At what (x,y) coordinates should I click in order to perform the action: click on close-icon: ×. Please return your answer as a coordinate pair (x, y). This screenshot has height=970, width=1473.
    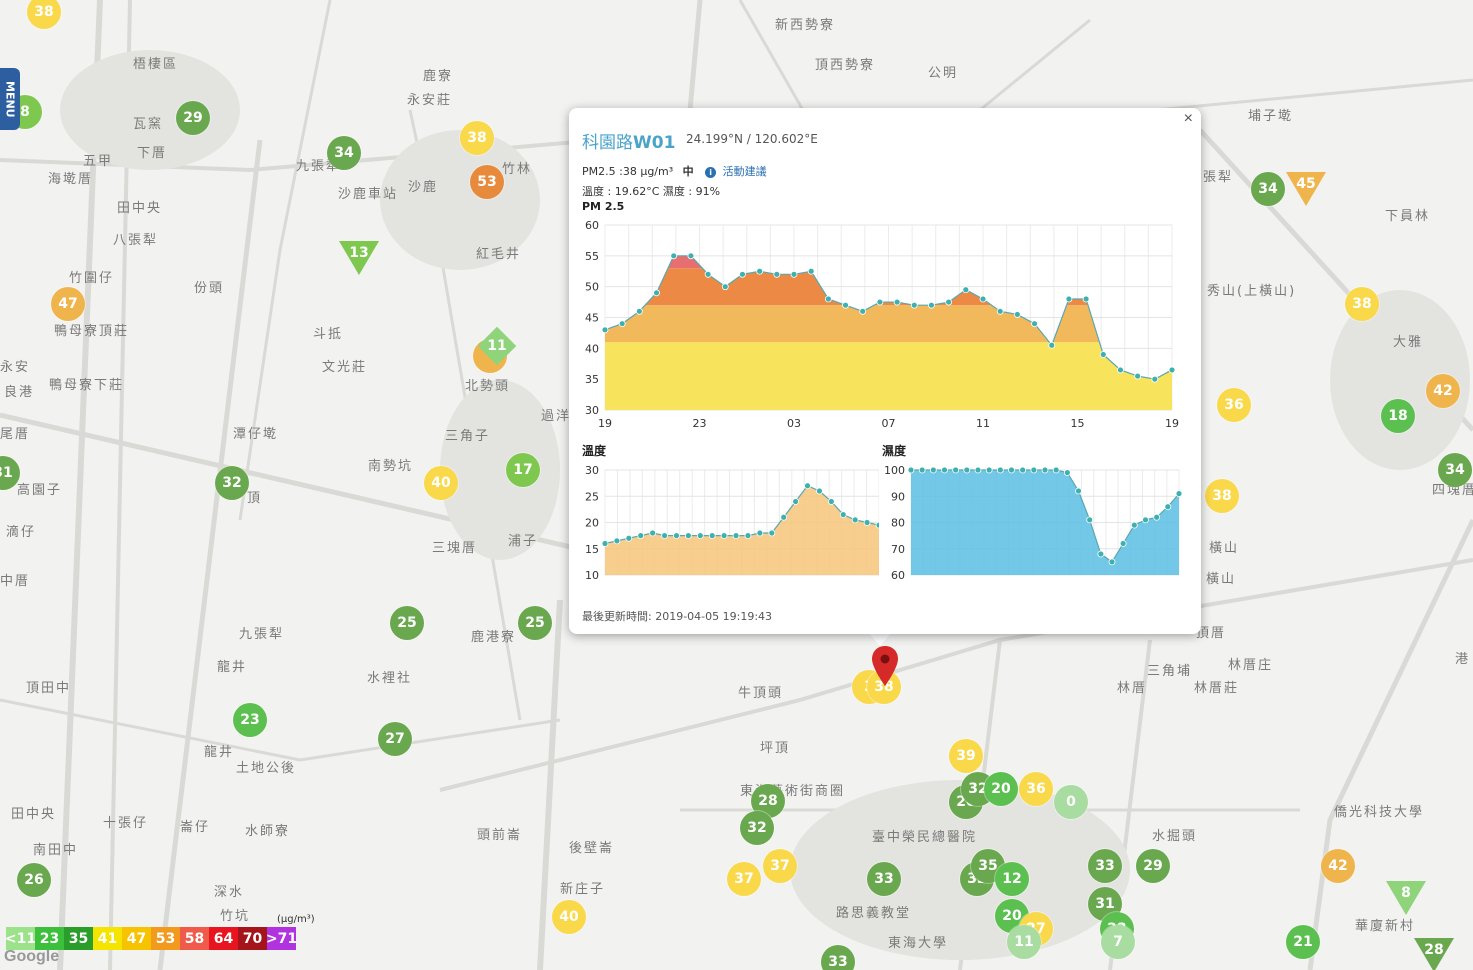
    Looking at the image, I should click on (1188, 118).